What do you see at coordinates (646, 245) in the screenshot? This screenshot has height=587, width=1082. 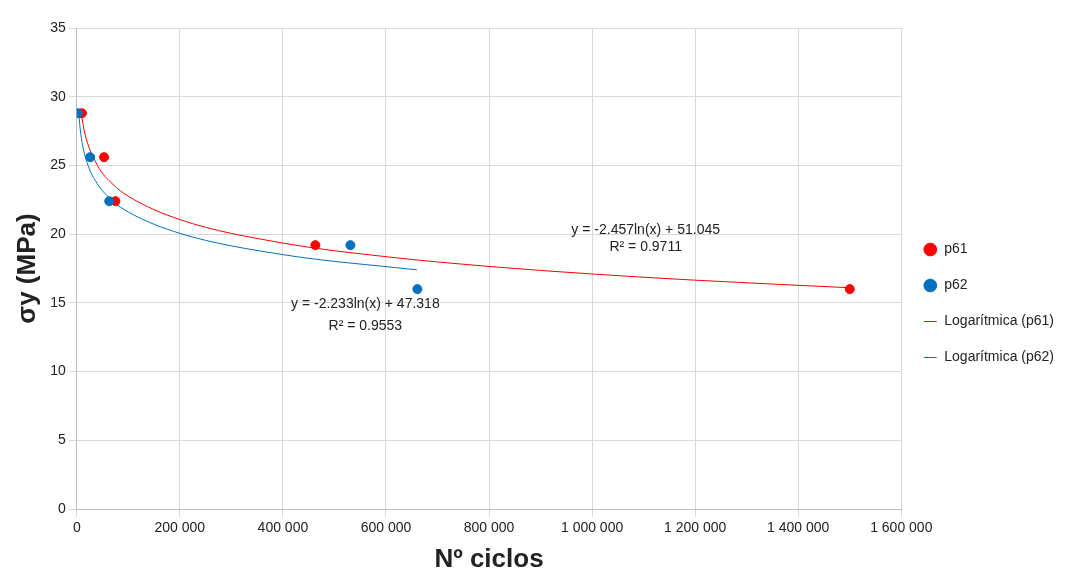 I see `annotation: R² = 0.9711` at bounding box center [646, 245].